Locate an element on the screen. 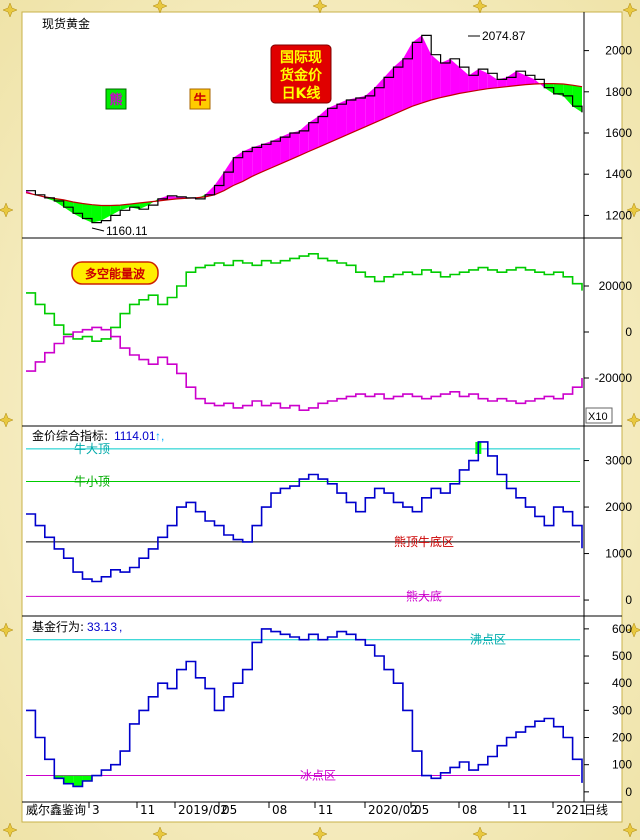 This screenshot has height=840, width=640. price-tick-label-1: 1800 is located at coordinates (618, 92).